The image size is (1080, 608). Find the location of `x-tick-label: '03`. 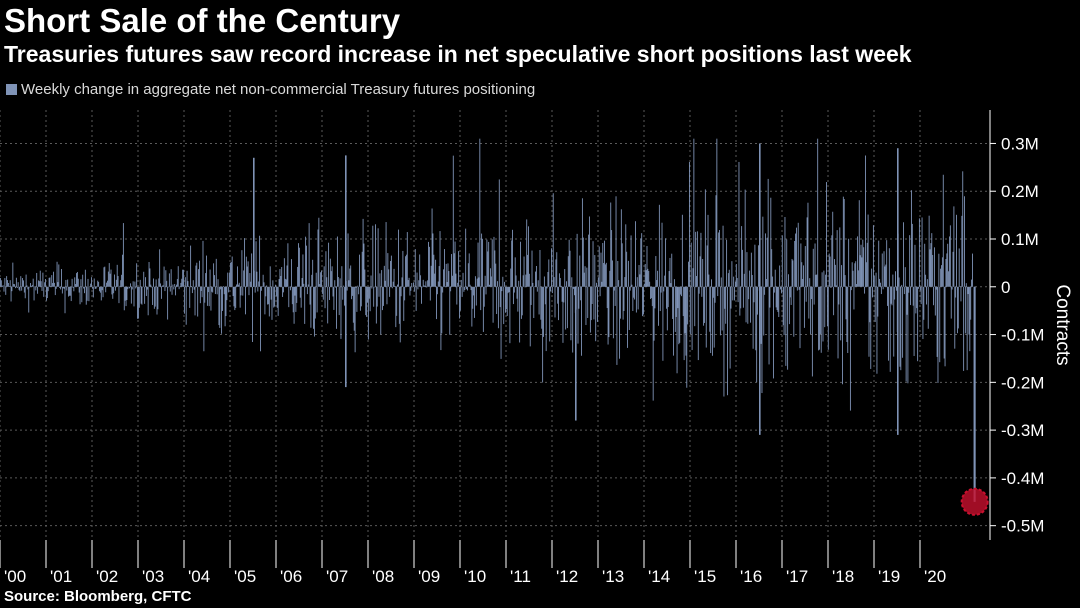

x-tick-label: '03 is located at coordinates (153, 576).